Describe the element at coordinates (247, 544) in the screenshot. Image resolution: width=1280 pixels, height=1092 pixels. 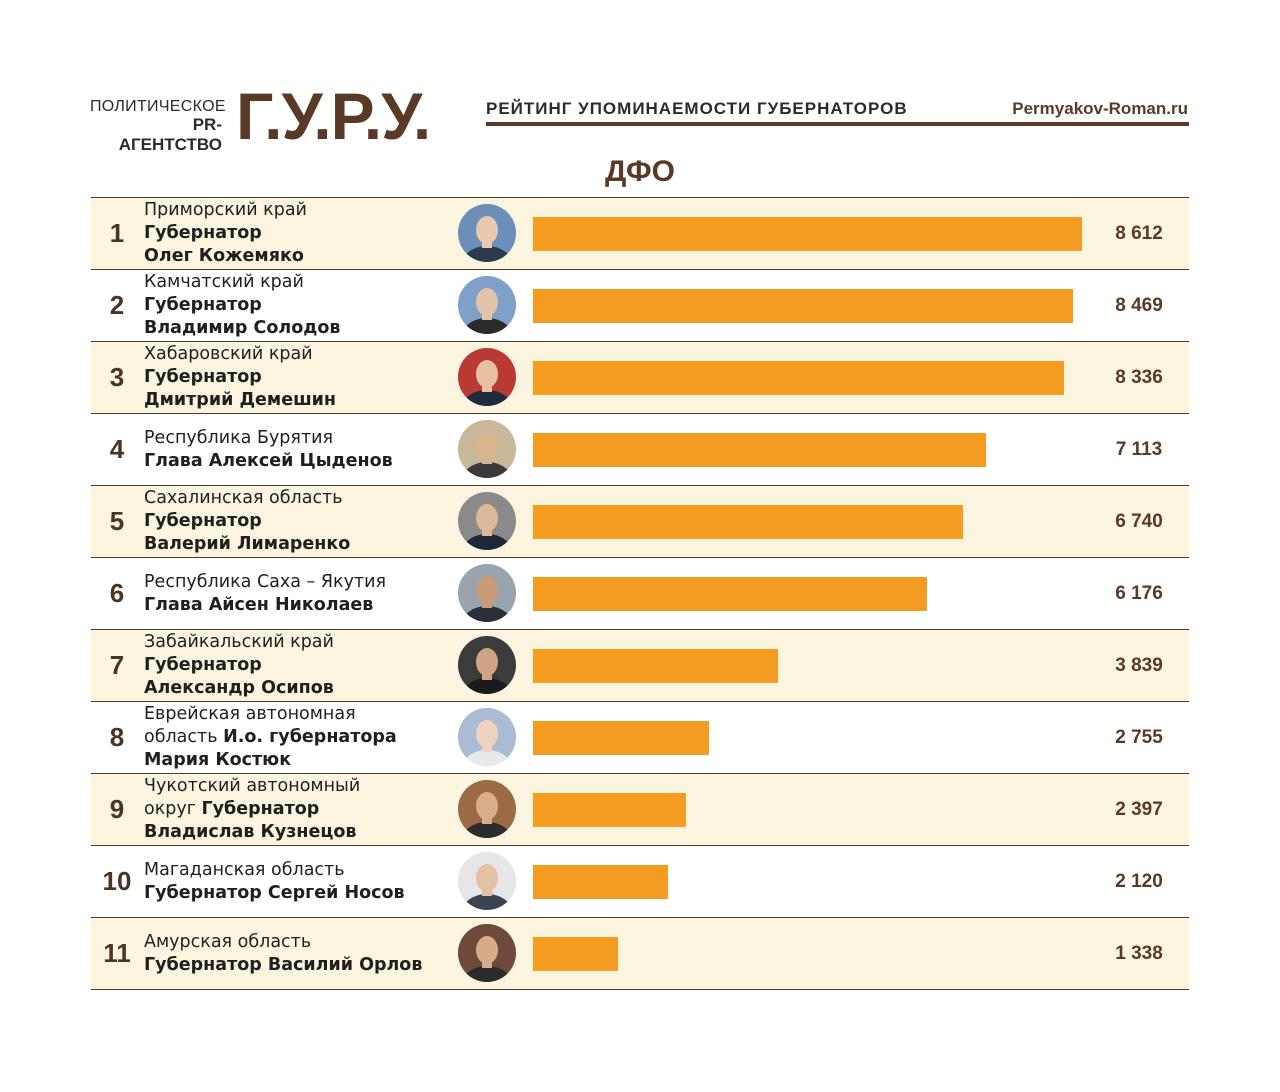
I see `governor-name: Валерий Лимаренко` at that location.